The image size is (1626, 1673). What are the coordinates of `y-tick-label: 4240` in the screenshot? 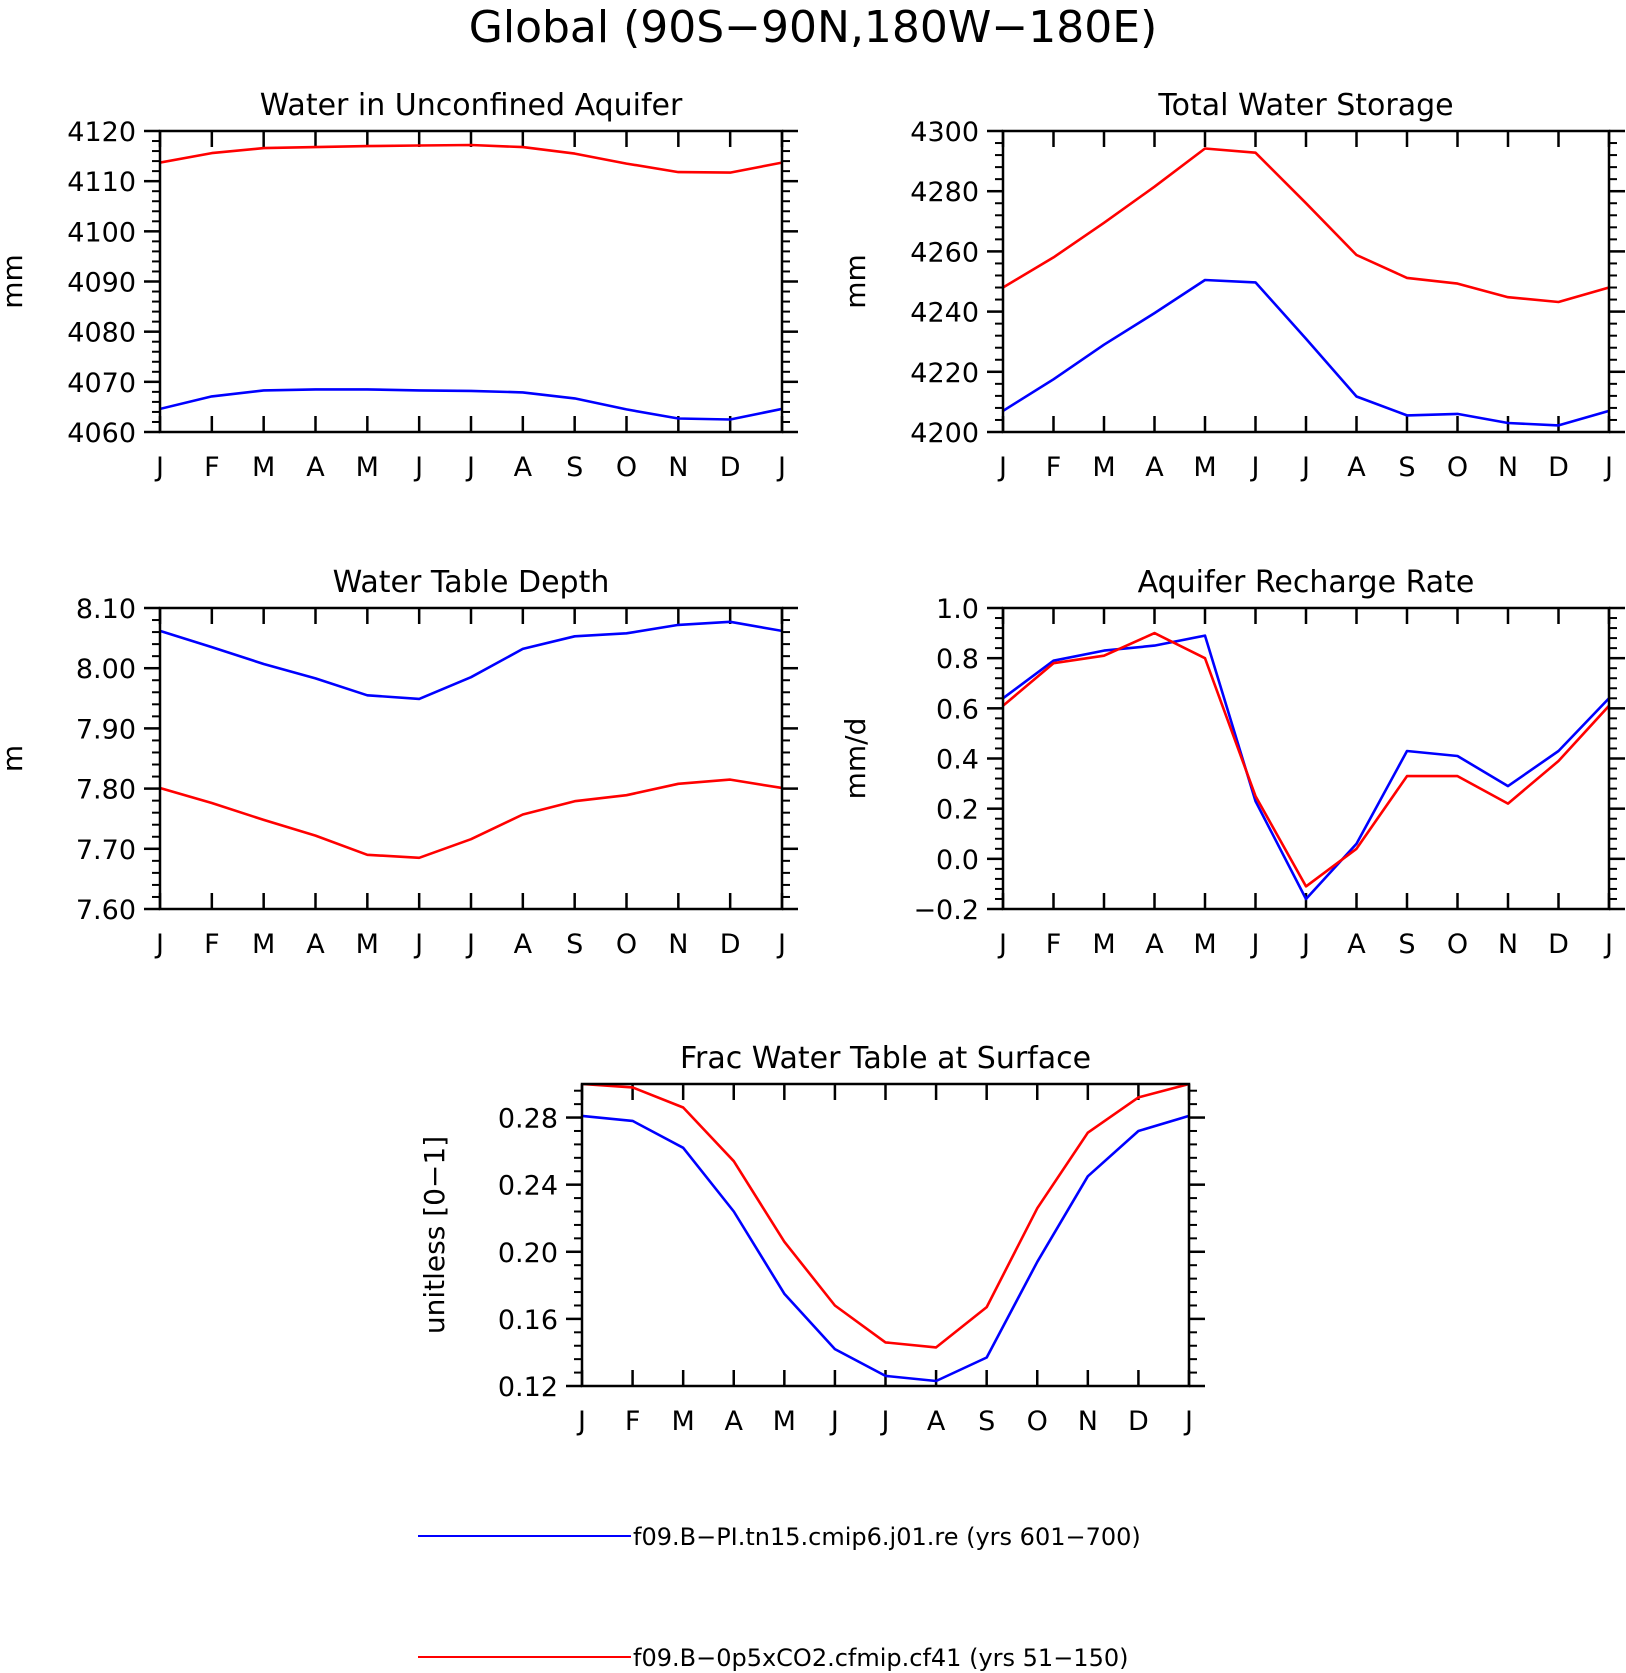 It's located at (944, 313).